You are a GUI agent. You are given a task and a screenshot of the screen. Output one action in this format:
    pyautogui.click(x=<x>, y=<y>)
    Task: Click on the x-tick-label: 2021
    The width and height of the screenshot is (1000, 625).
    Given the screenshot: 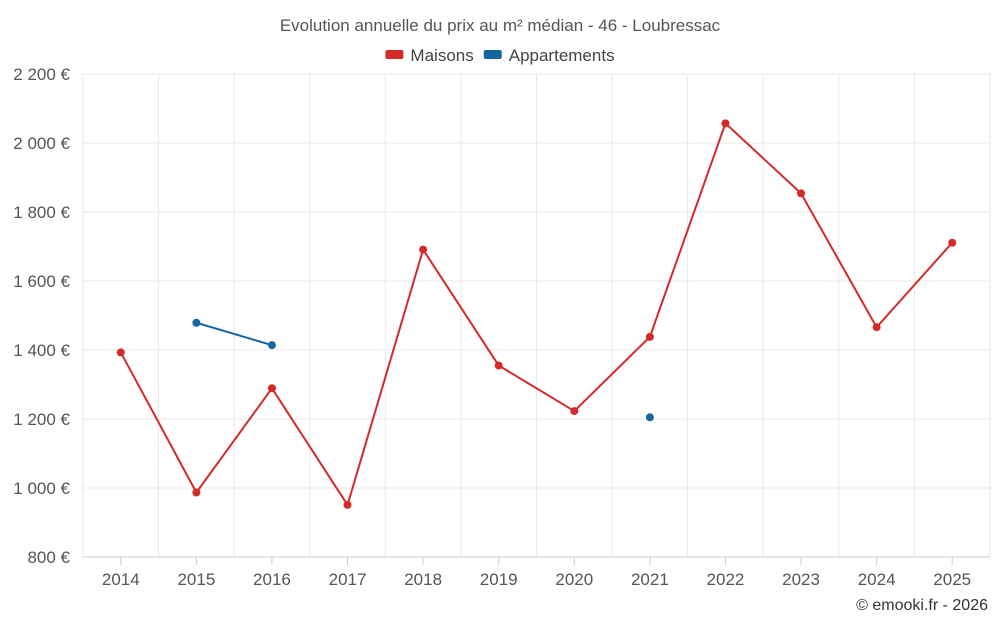 What is the action you would take?
    pyautogui.click(x=650, y=579)
    